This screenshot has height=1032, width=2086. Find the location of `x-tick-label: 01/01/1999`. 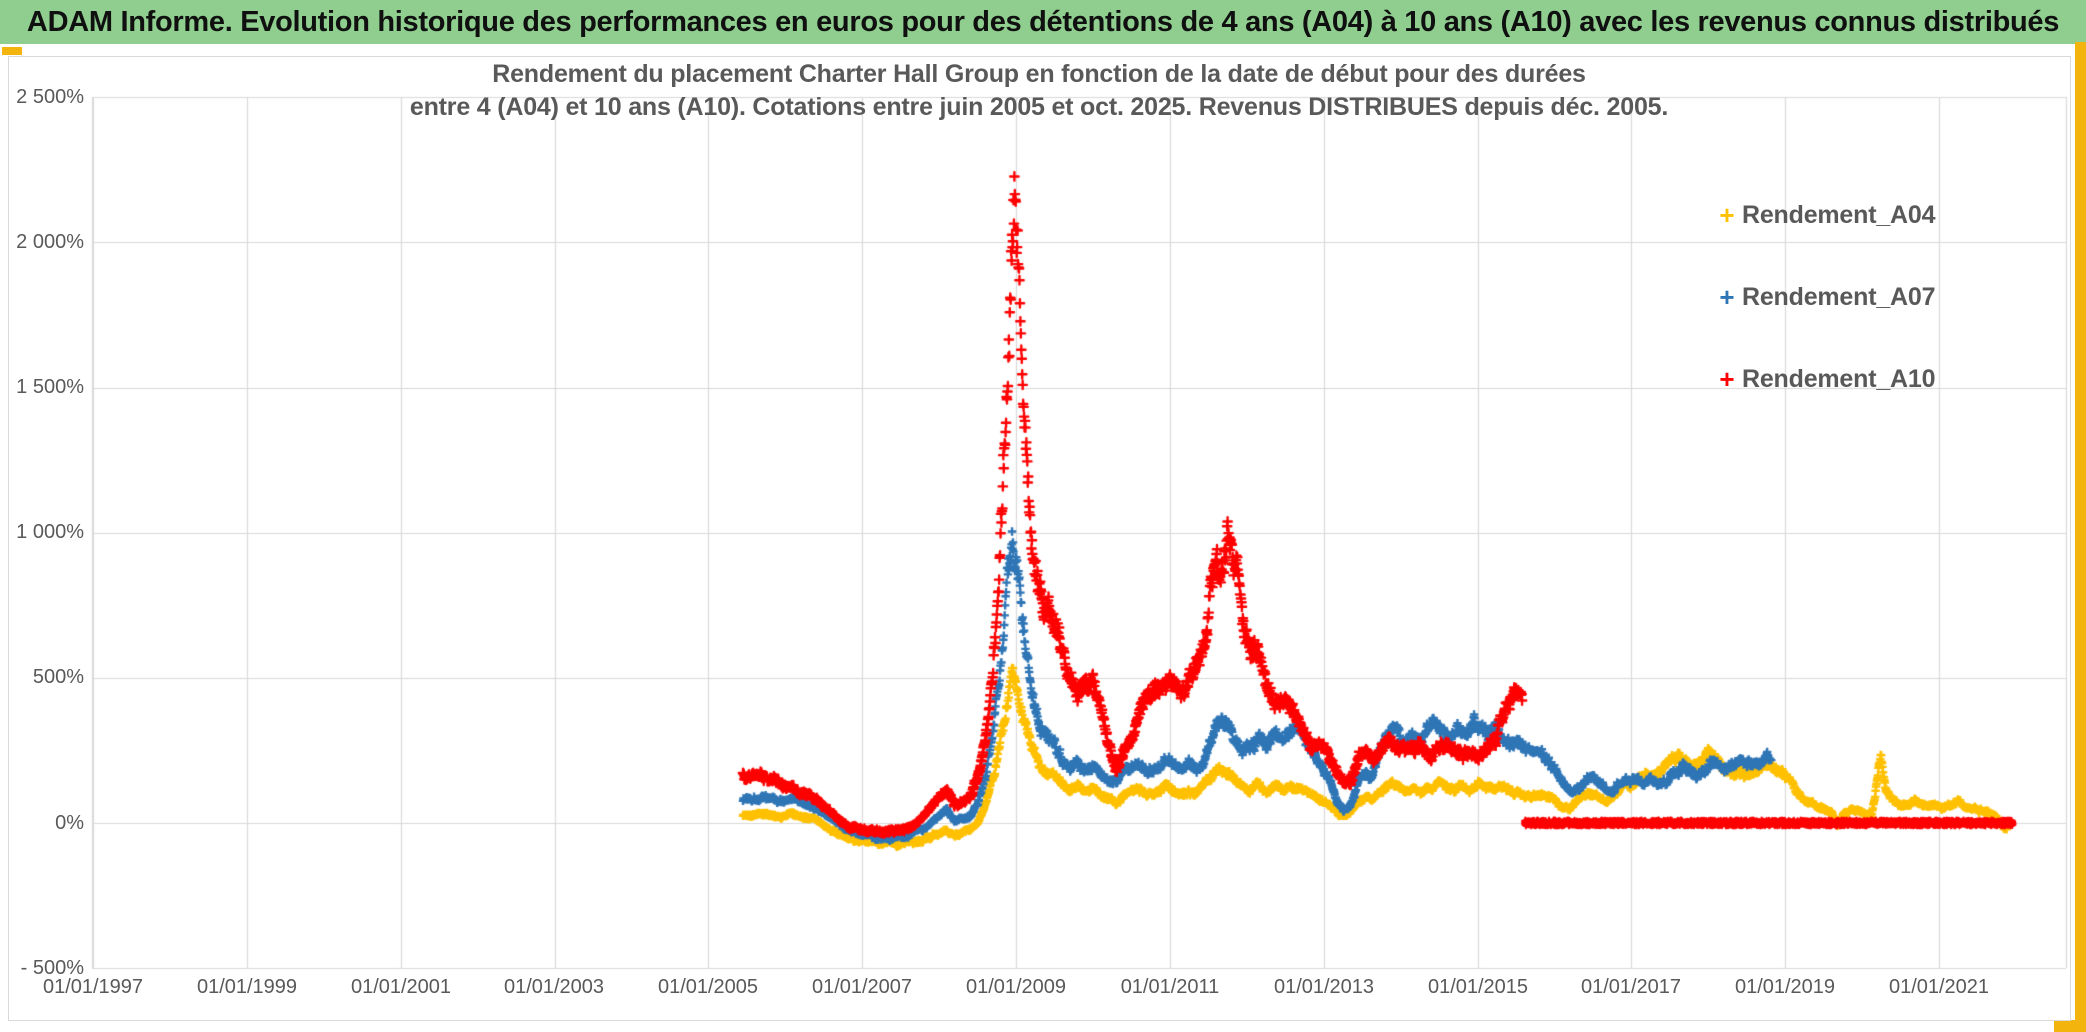

x-tick-label: 01/01/1999 is located at coordinates (247, 987).